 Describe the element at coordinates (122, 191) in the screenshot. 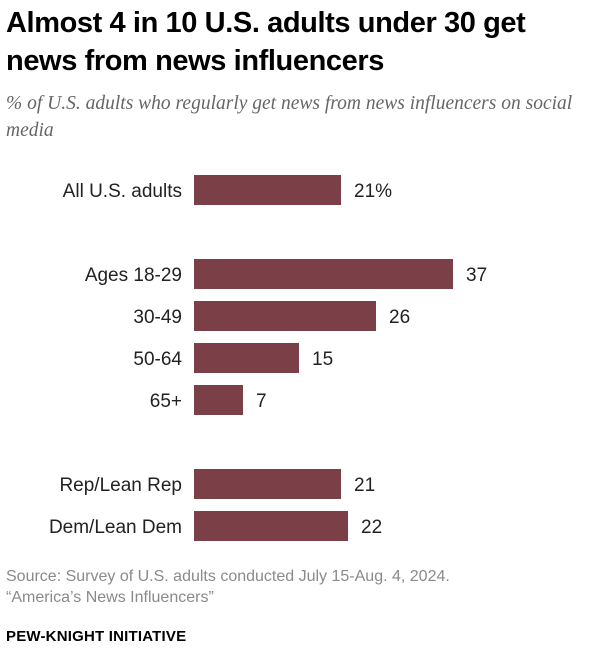

I see `category-label-all-u-s-adults: All U.S. adults` at that location.